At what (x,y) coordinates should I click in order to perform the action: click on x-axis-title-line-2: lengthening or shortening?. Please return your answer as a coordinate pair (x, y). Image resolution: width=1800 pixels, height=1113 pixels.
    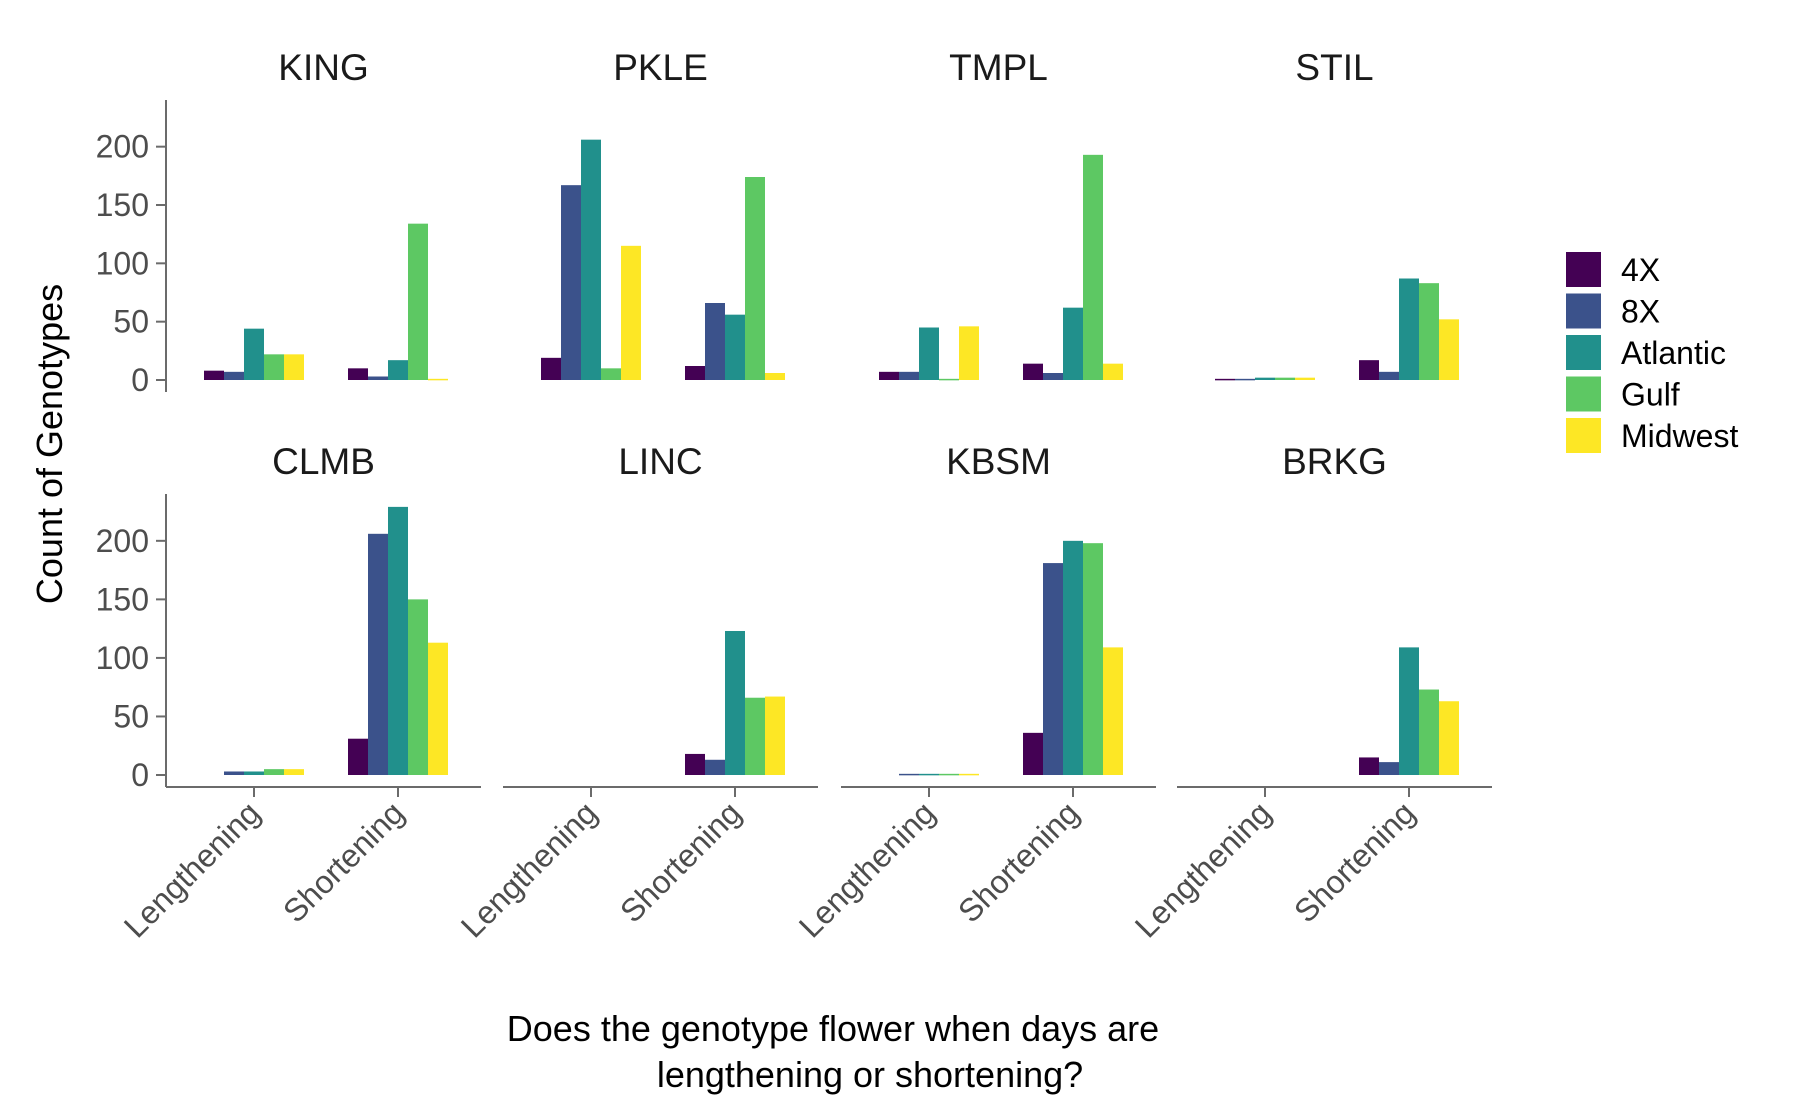
    Looking at the image, I should click on (870, 1074).